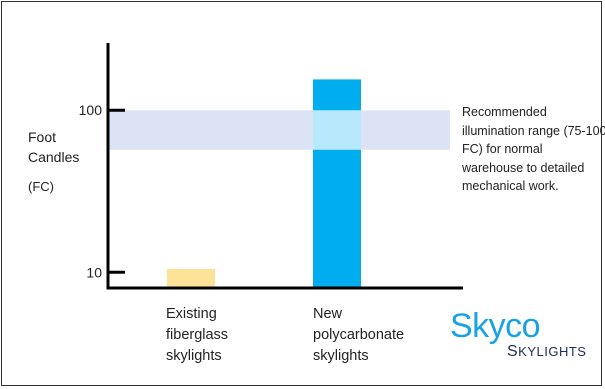 Image resolution: width=605 pixels, height=389 pixels. What do you see at coordinates (42, 137) in the screenshot?
I see `y-axis-label-line-1: Foot` at bounding box center [42, 137].